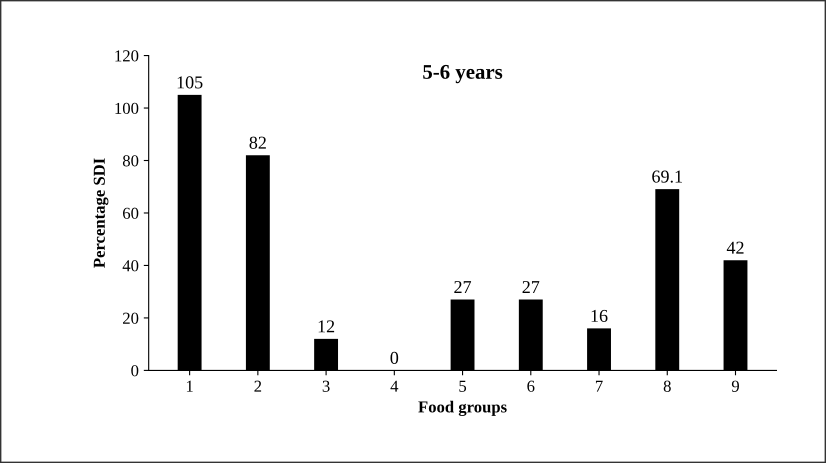  What do you see at coordinates (394, 386) in the screenshot?
I see `x-tick-label: 4` at bounding box center [394, 386].